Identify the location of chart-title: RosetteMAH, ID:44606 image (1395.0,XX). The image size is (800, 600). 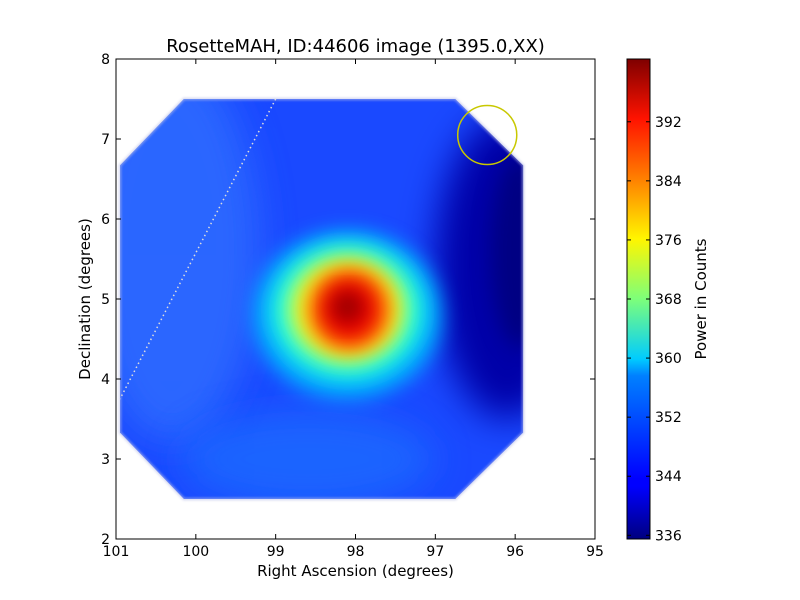
(355, 46).